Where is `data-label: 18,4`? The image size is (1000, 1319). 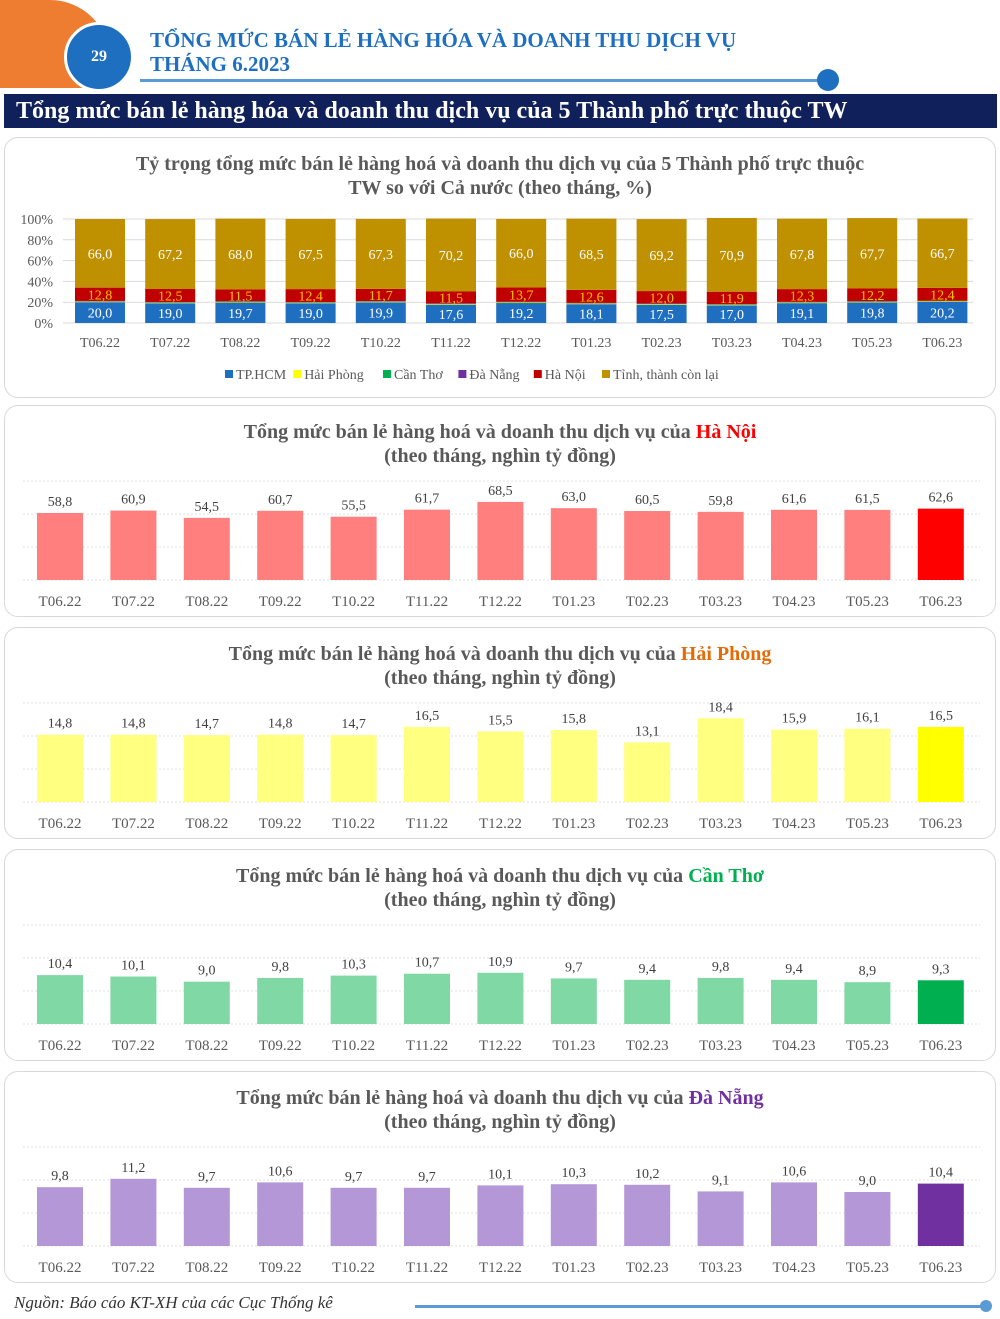
data-label: 18,4 is located at coordinates (720, 707).